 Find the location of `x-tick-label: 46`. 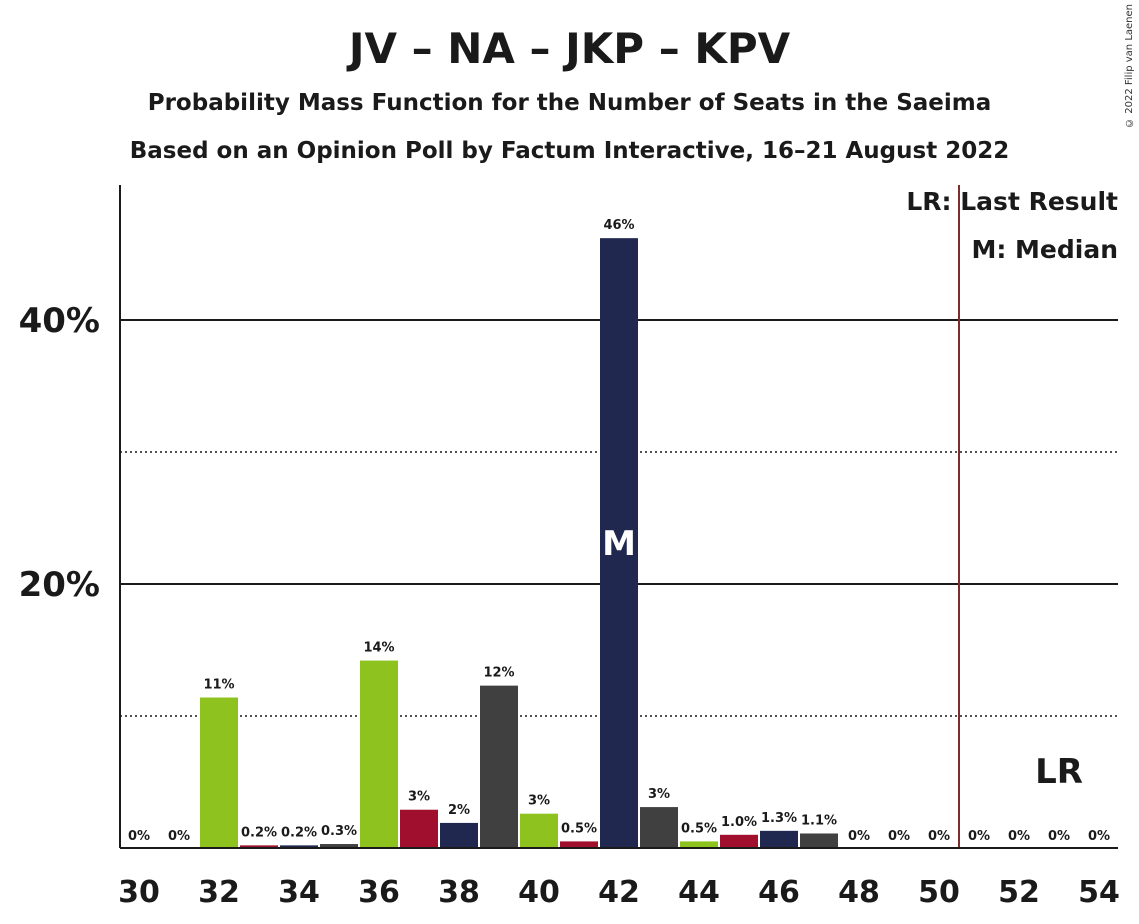

x-tick-label: 46 is located at coordinates (779, 892).